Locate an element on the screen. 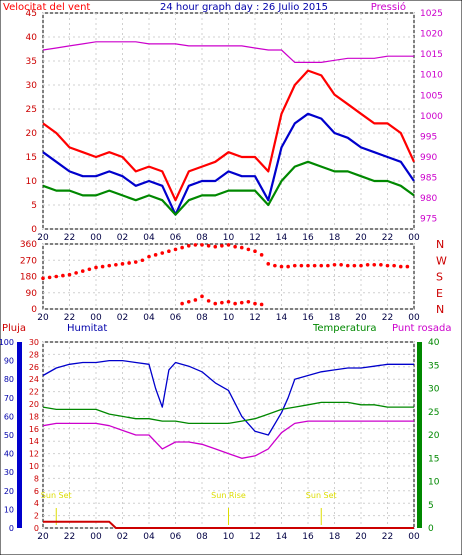  rain-tick-label: 70 is located at coordinates (9, 398).